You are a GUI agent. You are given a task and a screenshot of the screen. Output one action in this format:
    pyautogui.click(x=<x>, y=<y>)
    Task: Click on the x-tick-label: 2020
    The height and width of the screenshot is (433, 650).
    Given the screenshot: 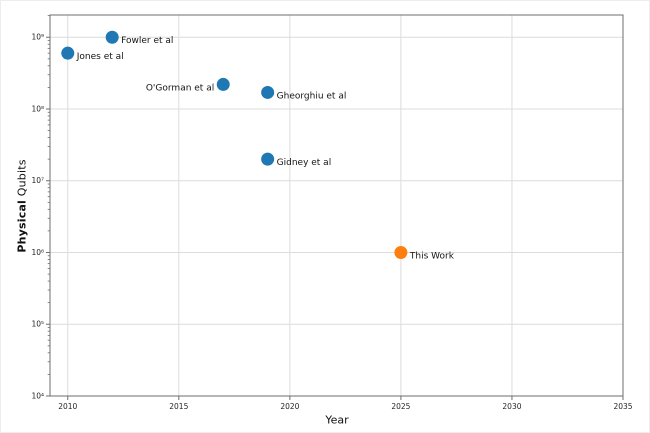 What is the action you would take?
    pyautogui.click(x=289, y=406)
    